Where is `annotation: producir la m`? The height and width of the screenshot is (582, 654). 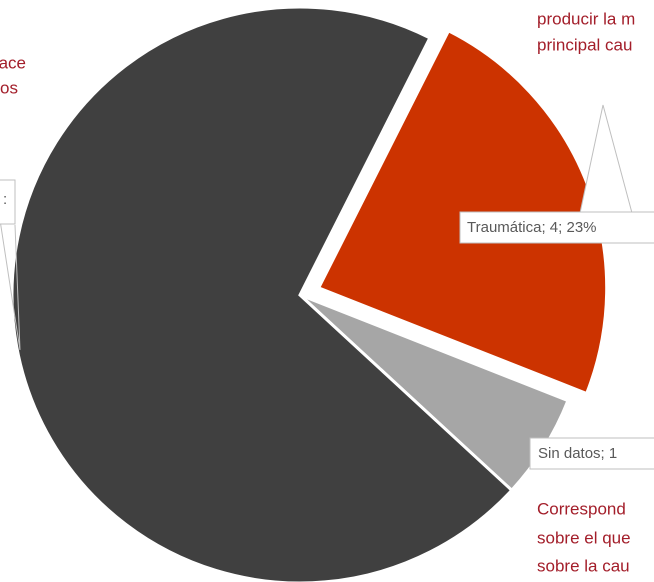
annotation: producir la m is located at coordinates (586, 18).